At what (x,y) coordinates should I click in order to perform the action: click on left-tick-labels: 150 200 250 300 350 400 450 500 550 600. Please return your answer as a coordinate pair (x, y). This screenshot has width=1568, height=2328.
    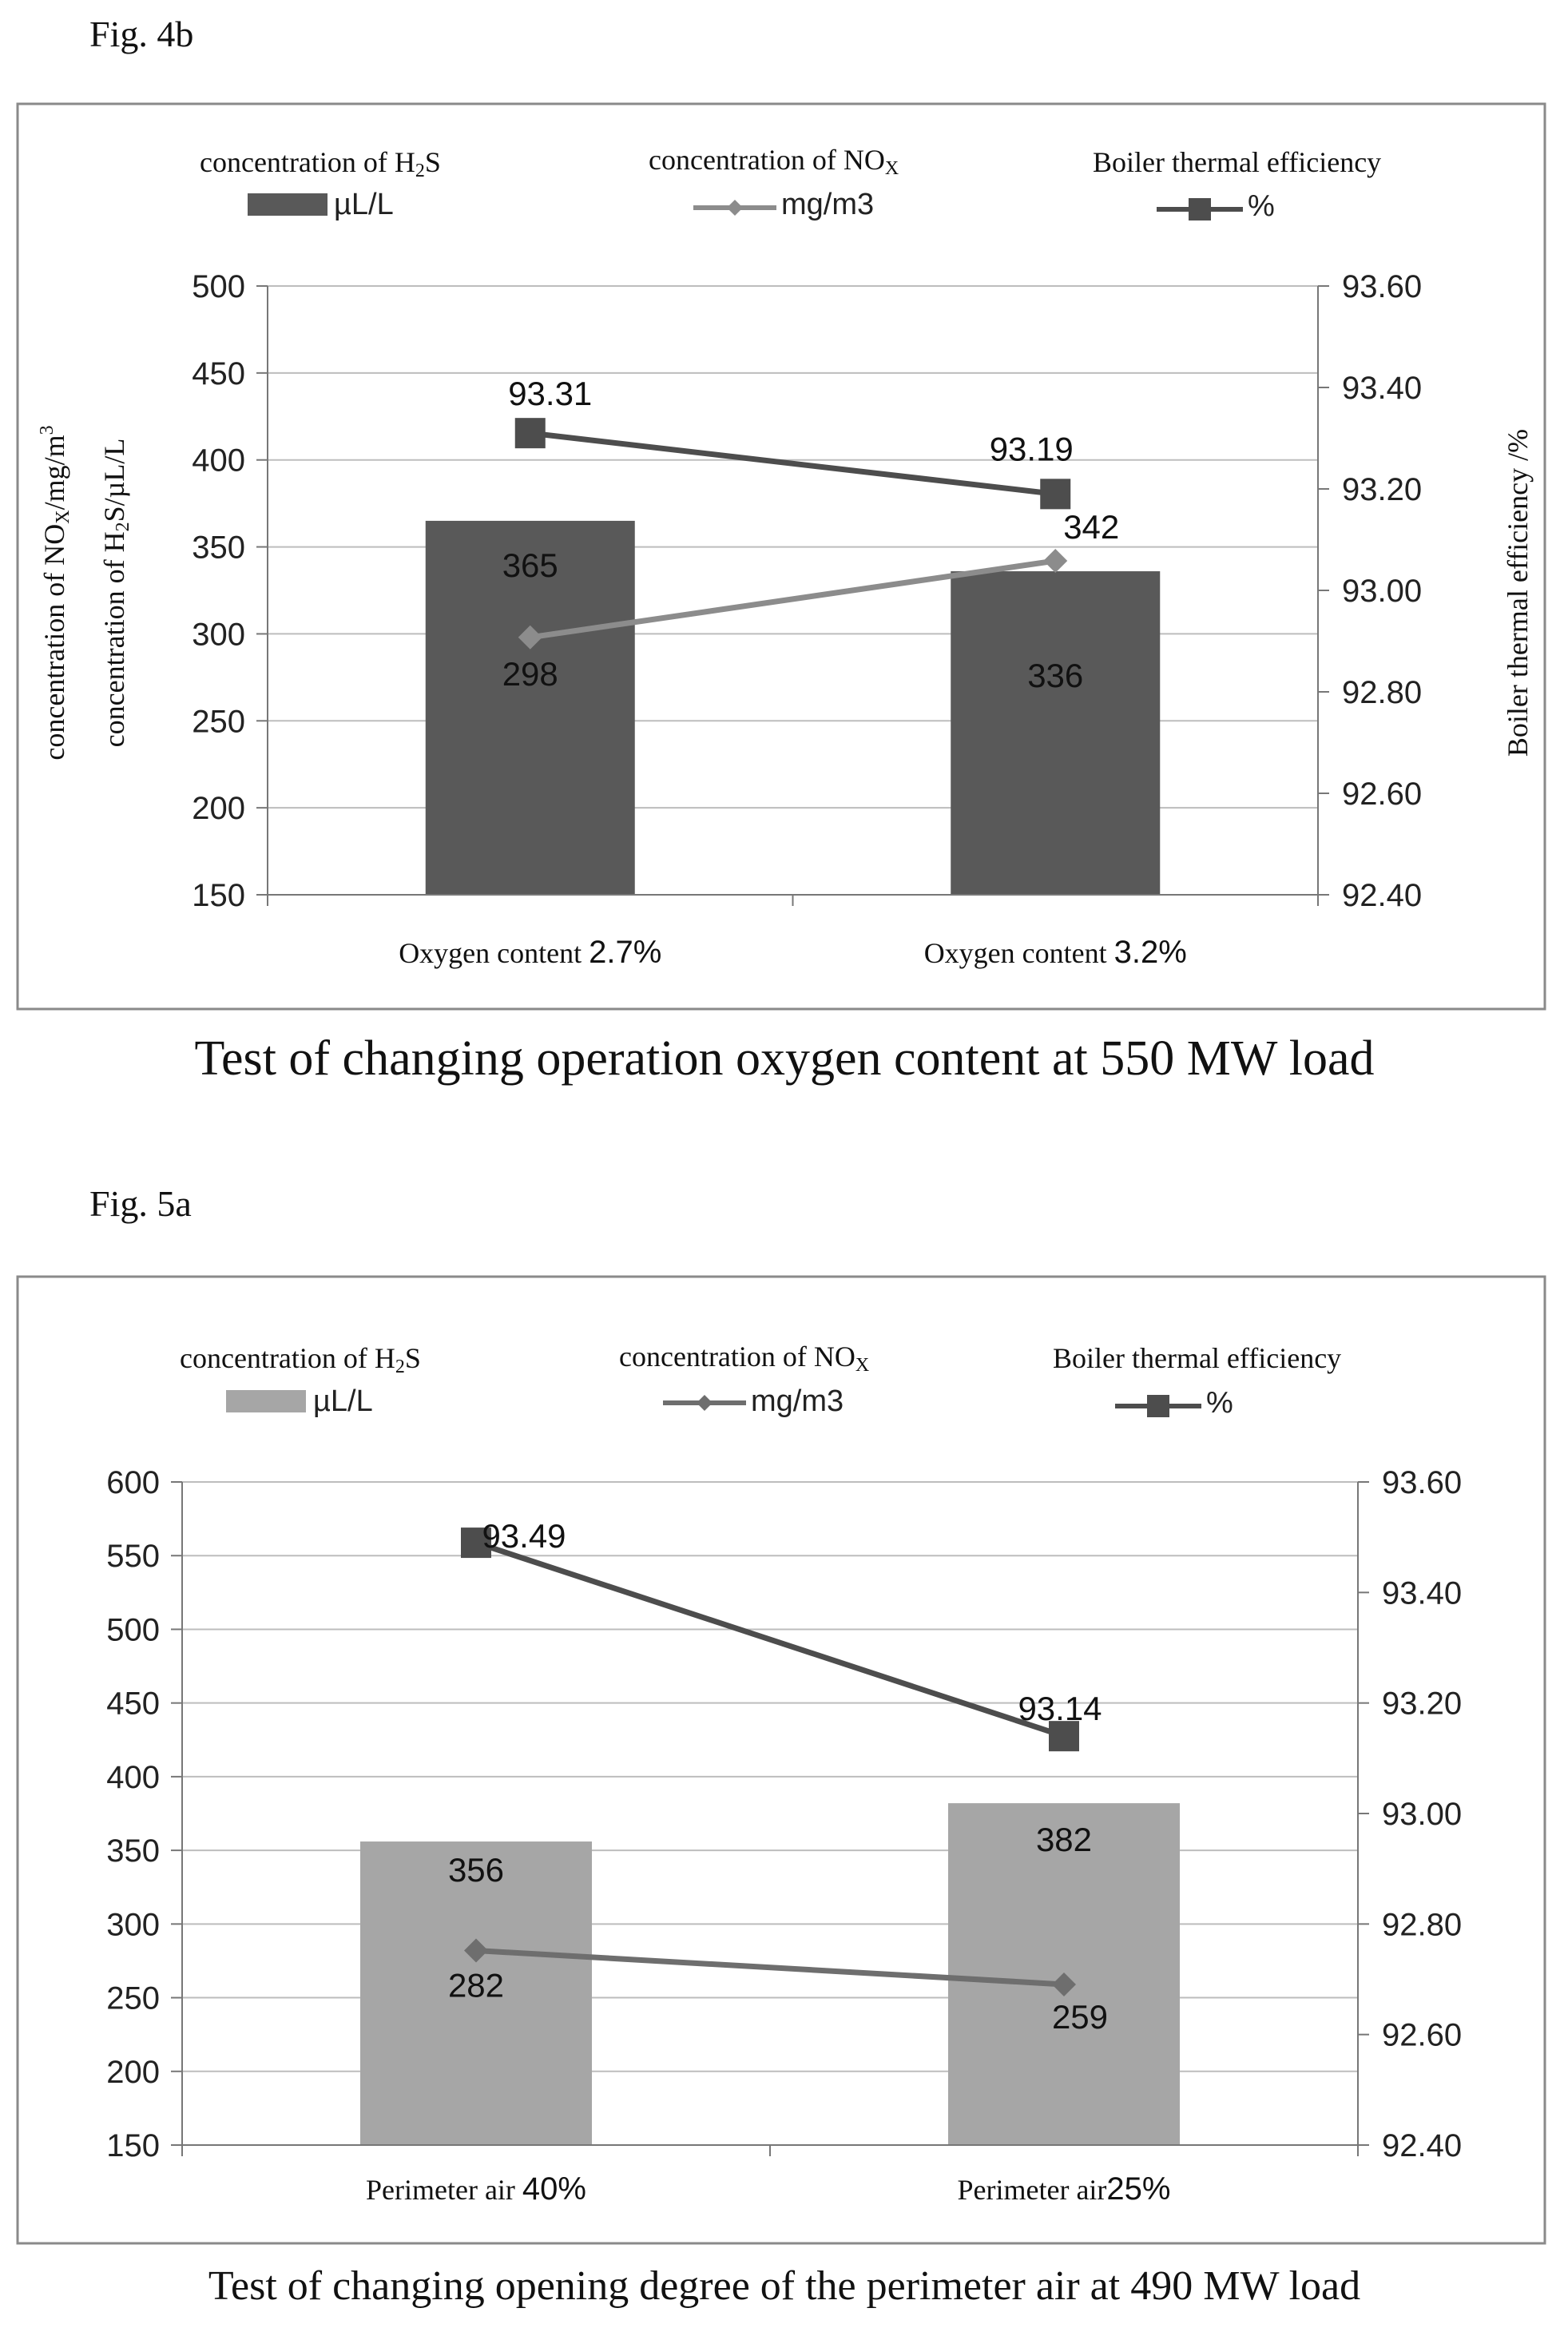
    Looking at the image, I should click on (133, 1814).